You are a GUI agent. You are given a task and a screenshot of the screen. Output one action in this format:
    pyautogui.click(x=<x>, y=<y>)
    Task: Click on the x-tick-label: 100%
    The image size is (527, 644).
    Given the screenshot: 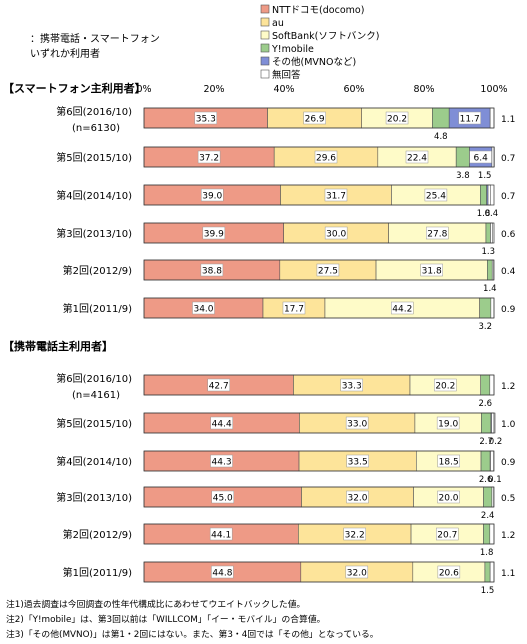 What is the action you would take?
    pyautogui.click(x=493, y=89)
    